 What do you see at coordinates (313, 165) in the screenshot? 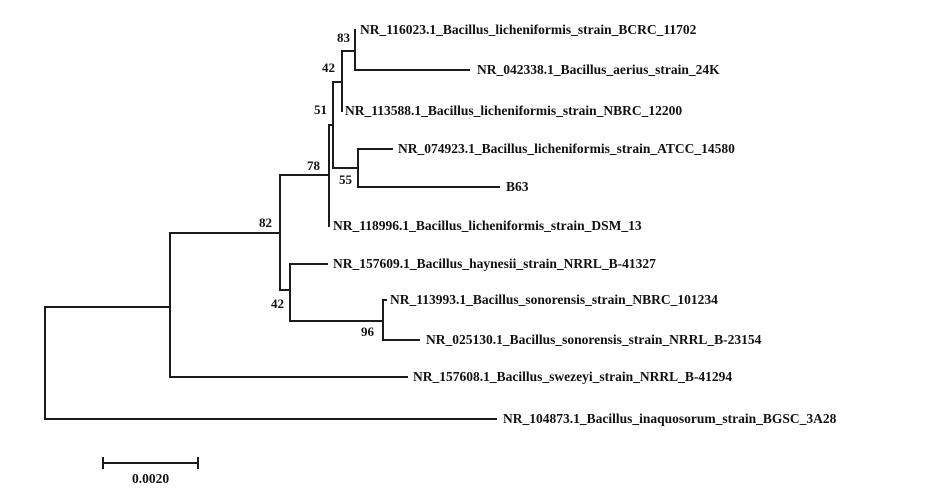
I see `bootstrap-value: 78` at bounding box center [313, 165].